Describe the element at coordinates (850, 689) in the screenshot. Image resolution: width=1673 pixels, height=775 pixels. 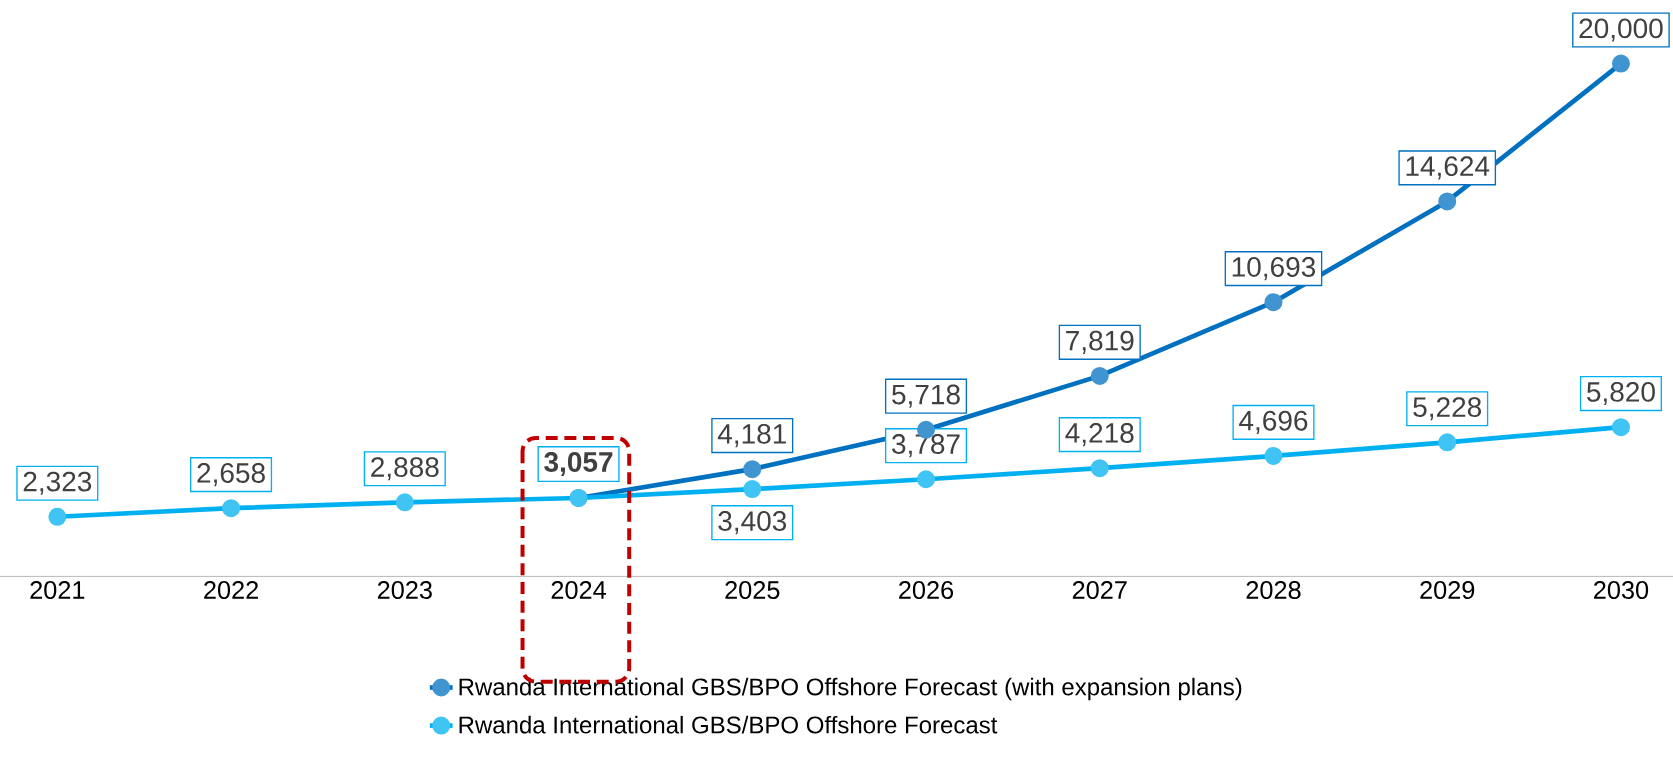
I see `legend-label: Rwanda International GBS/BPO Offshore Forecast (with expansion plans)` at that location.